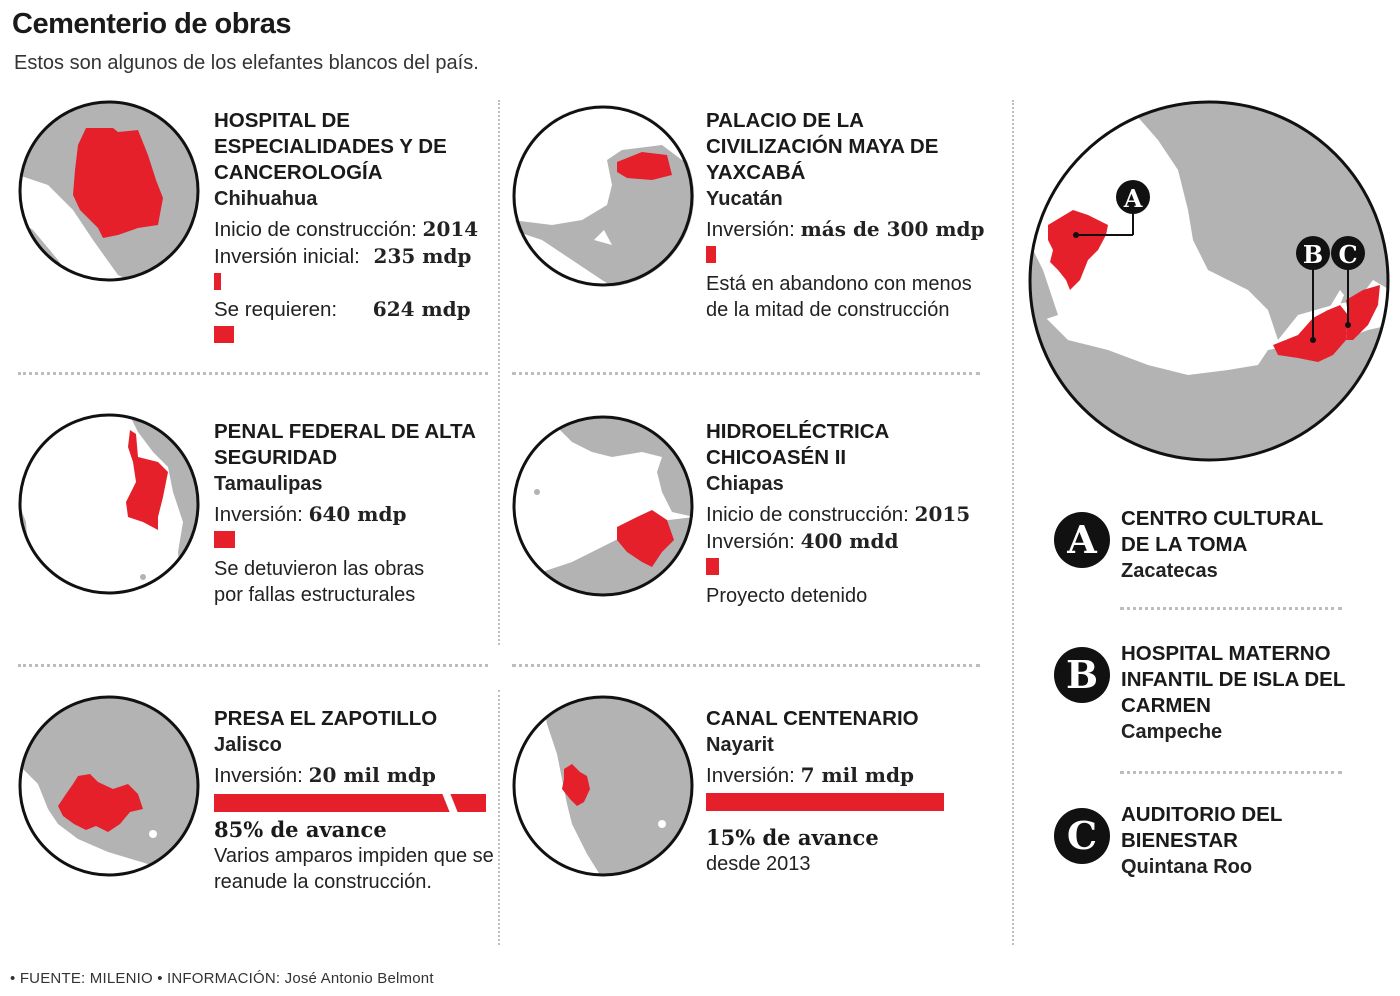  I want to click on project-state: Chiapas, so click(745, 484).